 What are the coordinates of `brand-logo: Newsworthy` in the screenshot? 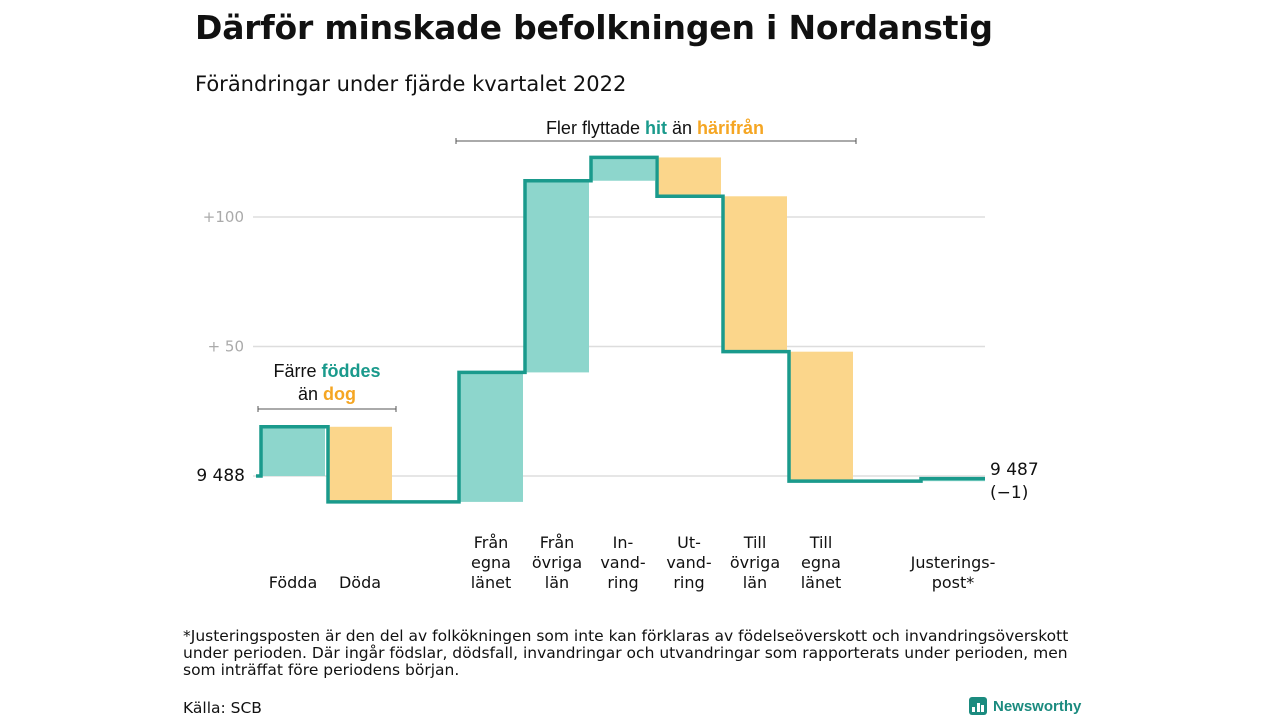 It's located at (1025, 706).